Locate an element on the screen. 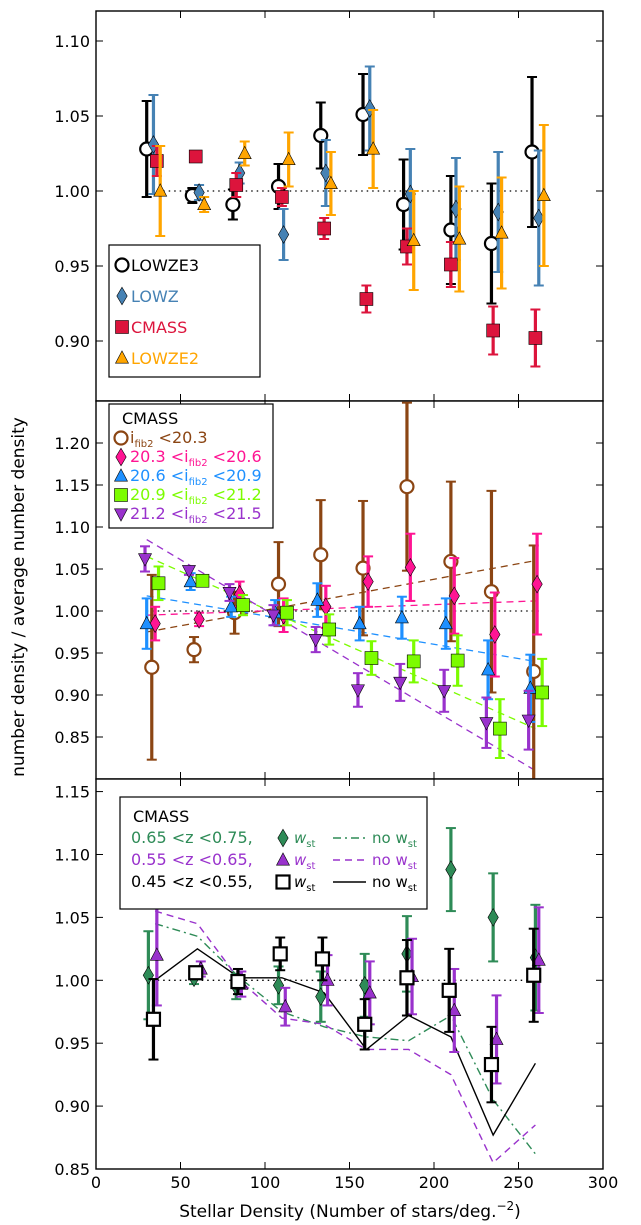  x-tick-label: 200 is located at coordinates (434, 1182).